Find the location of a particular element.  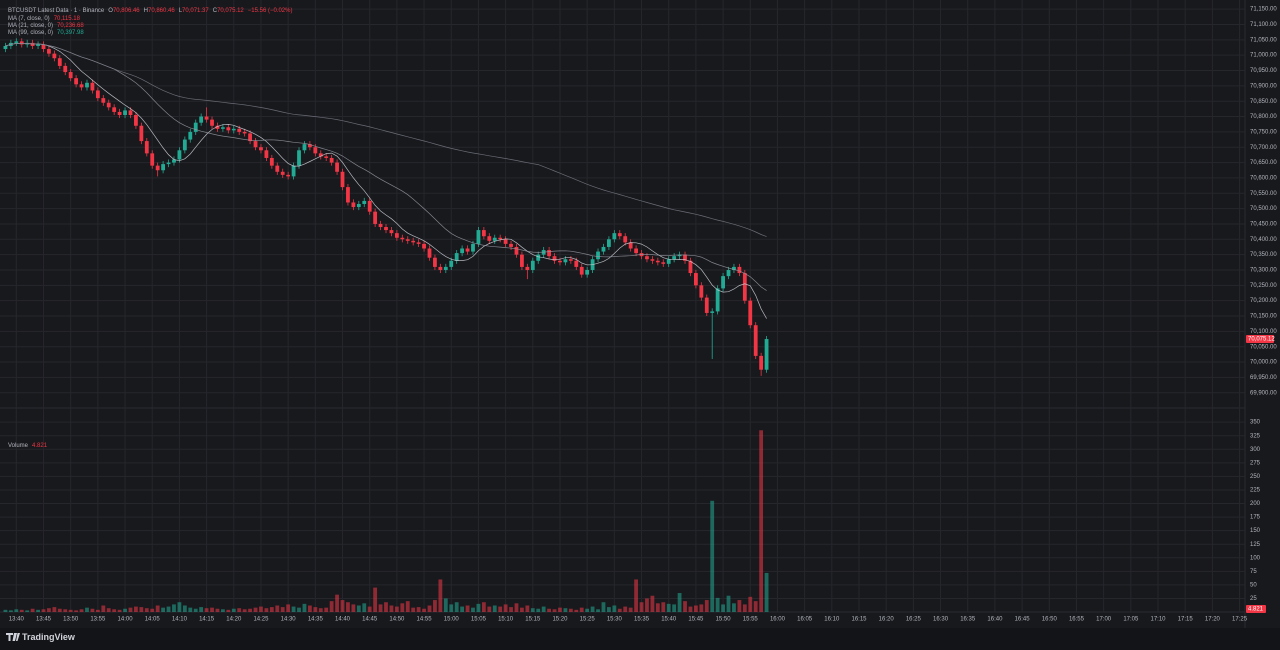

logo-mark is located at coordinates (13, 637).